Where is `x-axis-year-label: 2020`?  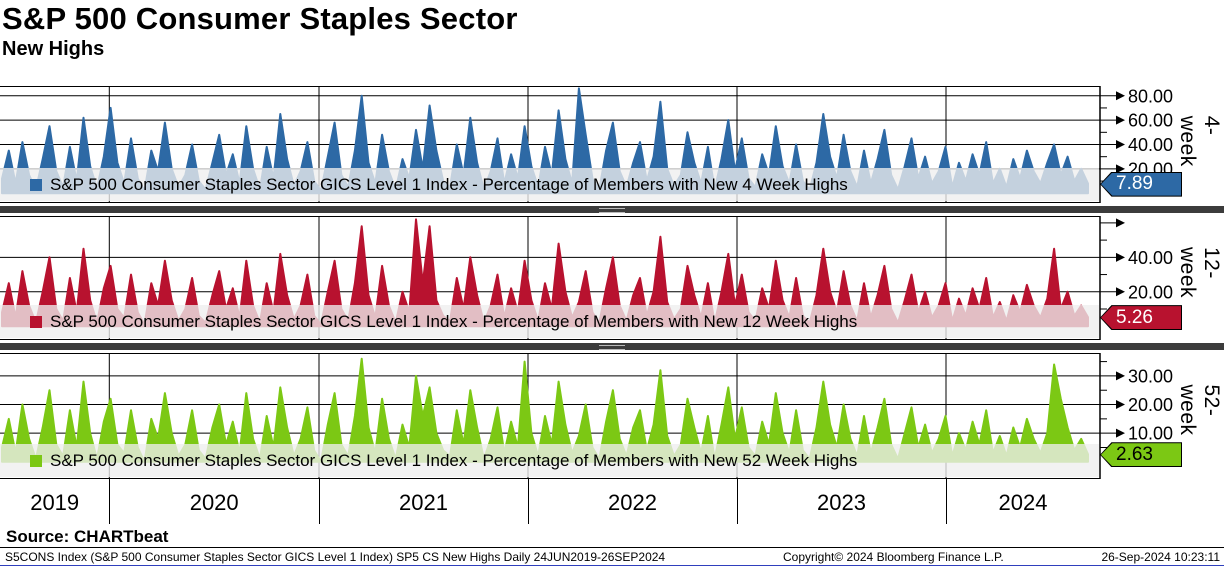
x-axis-year-label: 2020 is located at coordinates (214, 502).